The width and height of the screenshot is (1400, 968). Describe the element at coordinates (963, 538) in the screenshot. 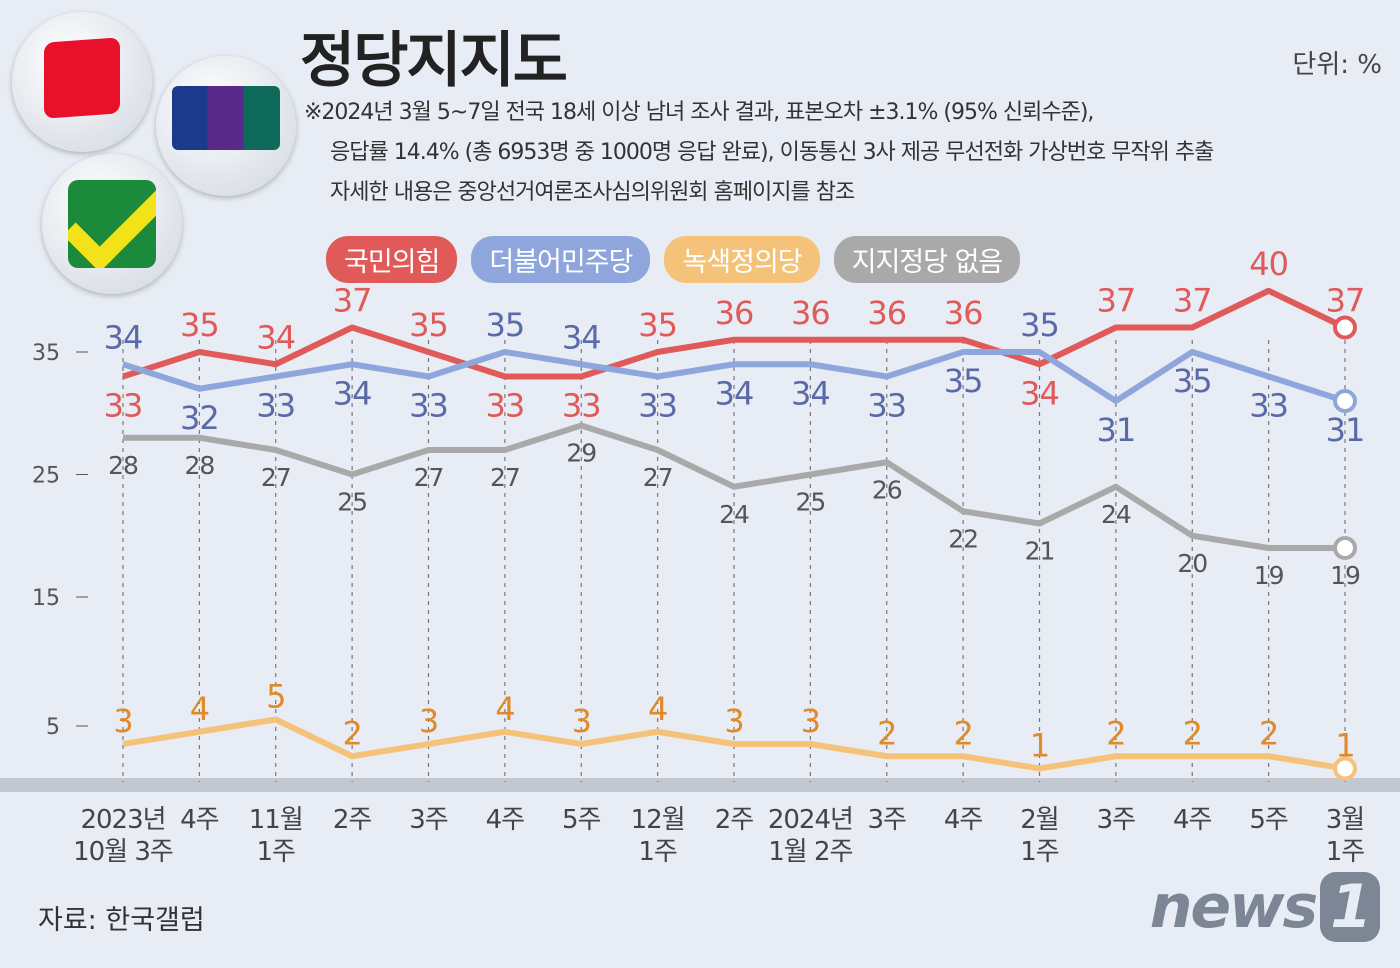

I see `data-label: 22` at that location.